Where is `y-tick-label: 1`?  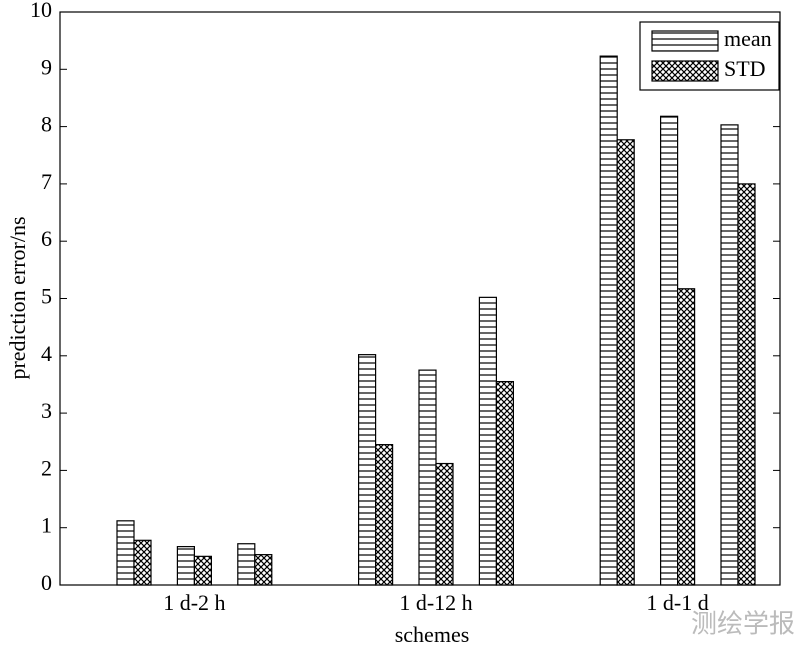
y-tick-label: 1 is located at coordinates (46, 525).